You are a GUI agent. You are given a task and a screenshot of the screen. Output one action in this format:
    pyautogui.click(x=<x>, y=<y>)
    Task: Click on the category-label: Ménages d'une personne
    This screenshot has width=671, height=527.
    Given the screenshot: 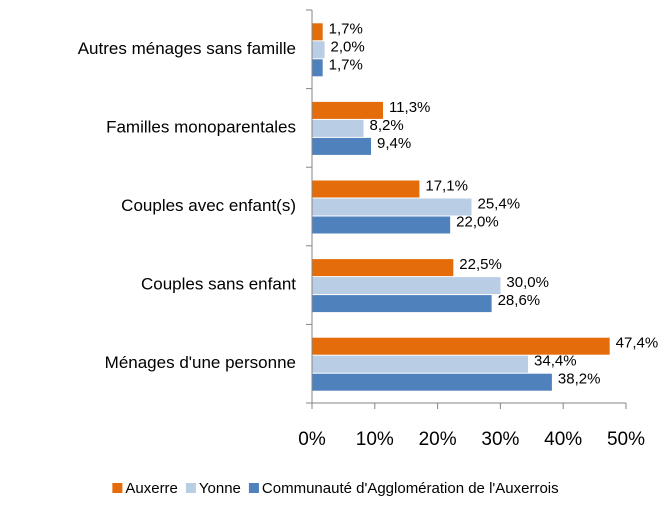 What is the action you would take?
    pyautogui.click(x=200, y=362)
    